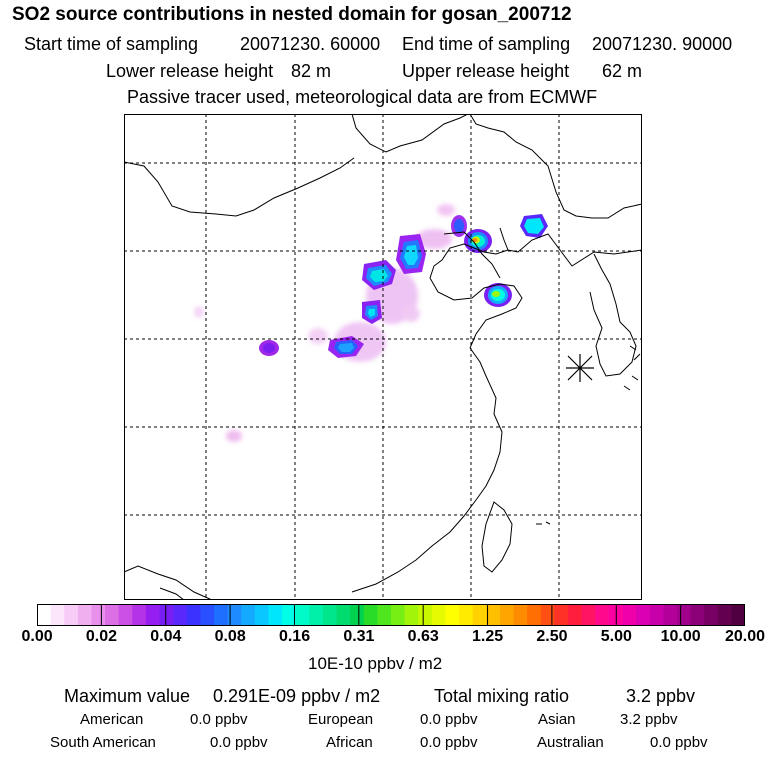 This screenshot has height=768, width=768. What do you see at coordinates (37, 636) in the screenshot?
I see `colorbar-tick-label: 0.00` at bounding box center [37, 636].